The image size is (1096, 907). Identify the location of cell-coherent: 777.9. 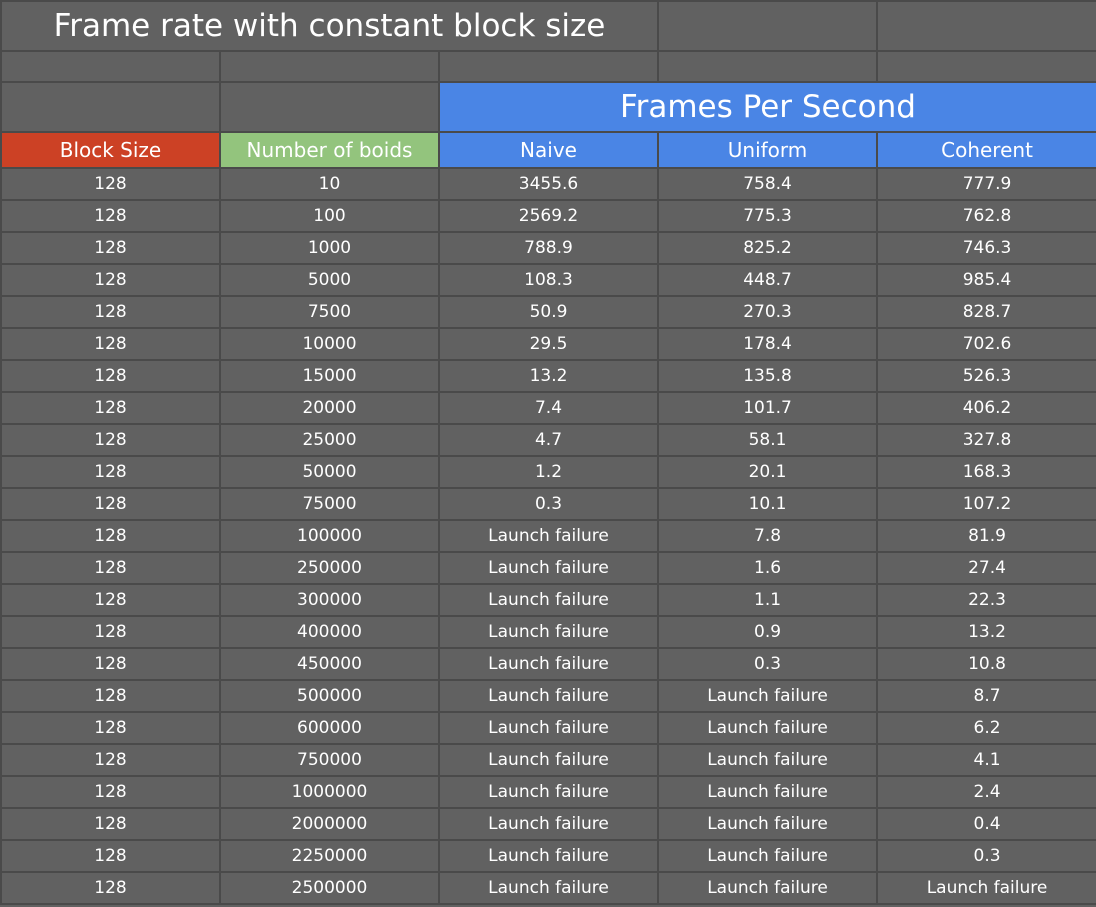
(986, 184).